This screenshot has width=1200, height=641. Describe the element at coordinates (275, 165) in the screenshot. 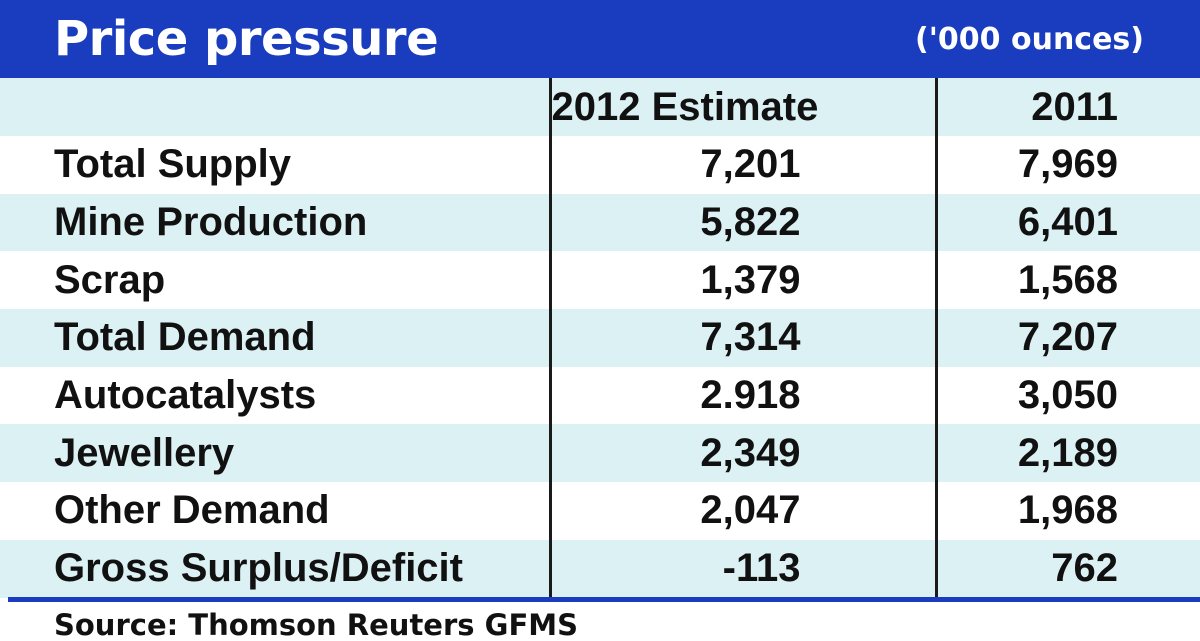

I see `row-label: Total Supply` at that location.